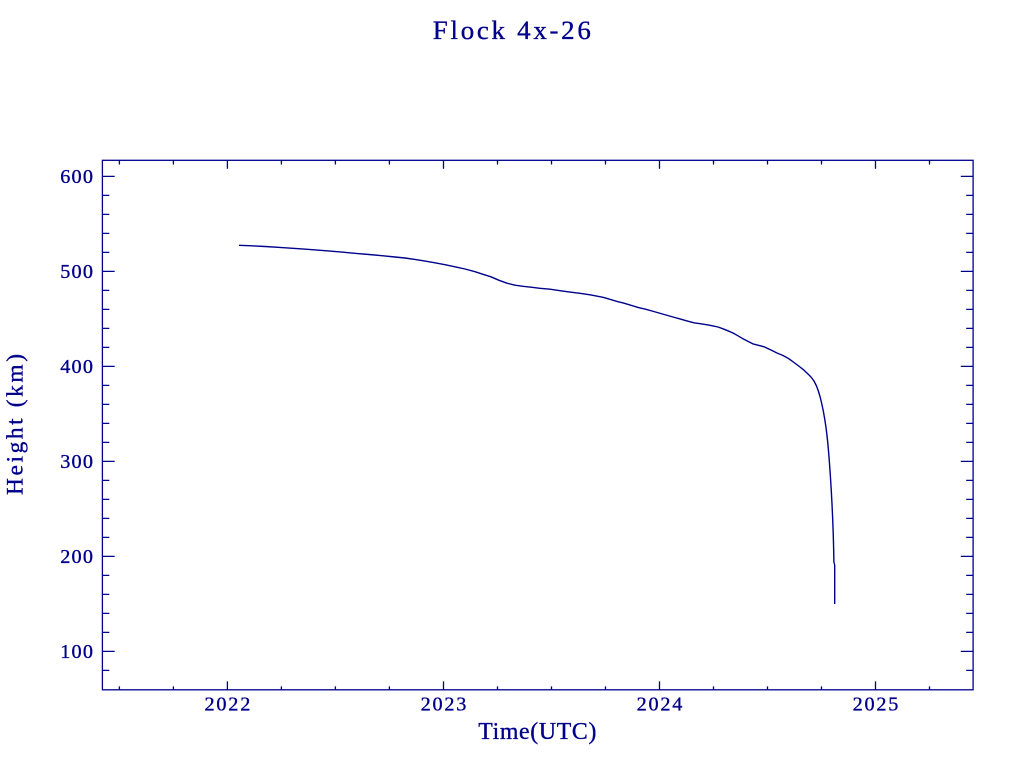  I want to click on svg-text: Time(UTC), so click(537, 732).